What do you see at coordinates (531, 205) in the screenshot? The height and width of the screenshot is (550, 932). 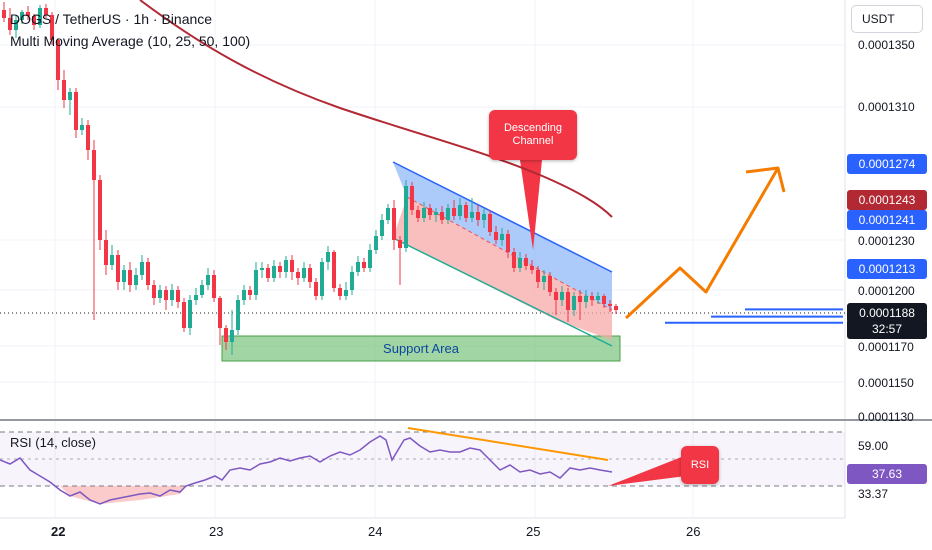 I see `callout-pointer` at bounding box center [531, 205].